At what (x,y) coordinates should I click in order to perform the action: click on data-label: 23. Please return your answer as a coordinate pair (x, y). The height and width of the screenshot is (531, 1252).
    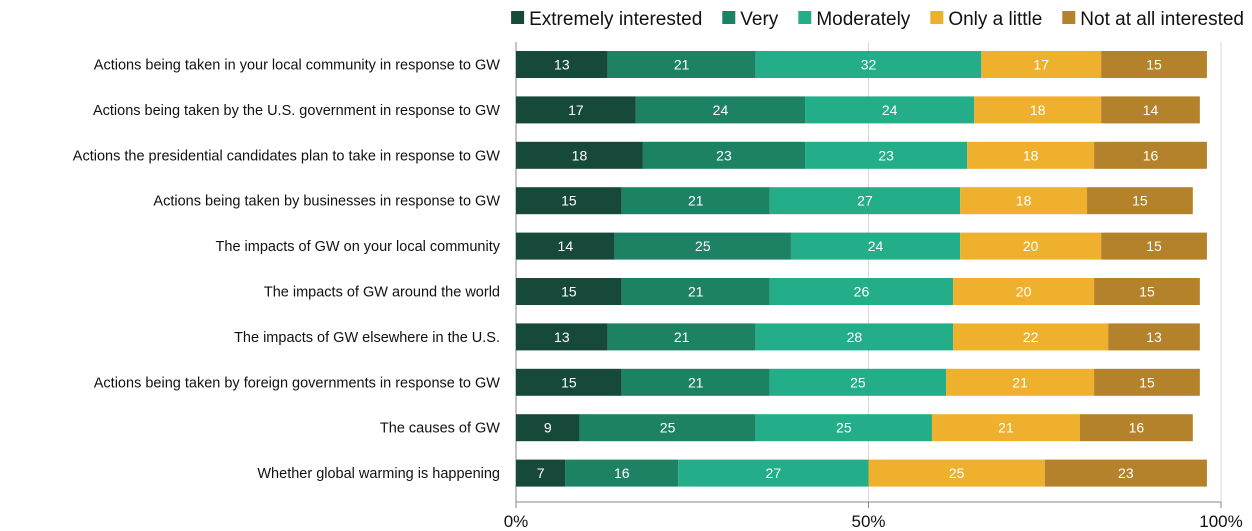
    Looking at the image, I should click on (724, 155).